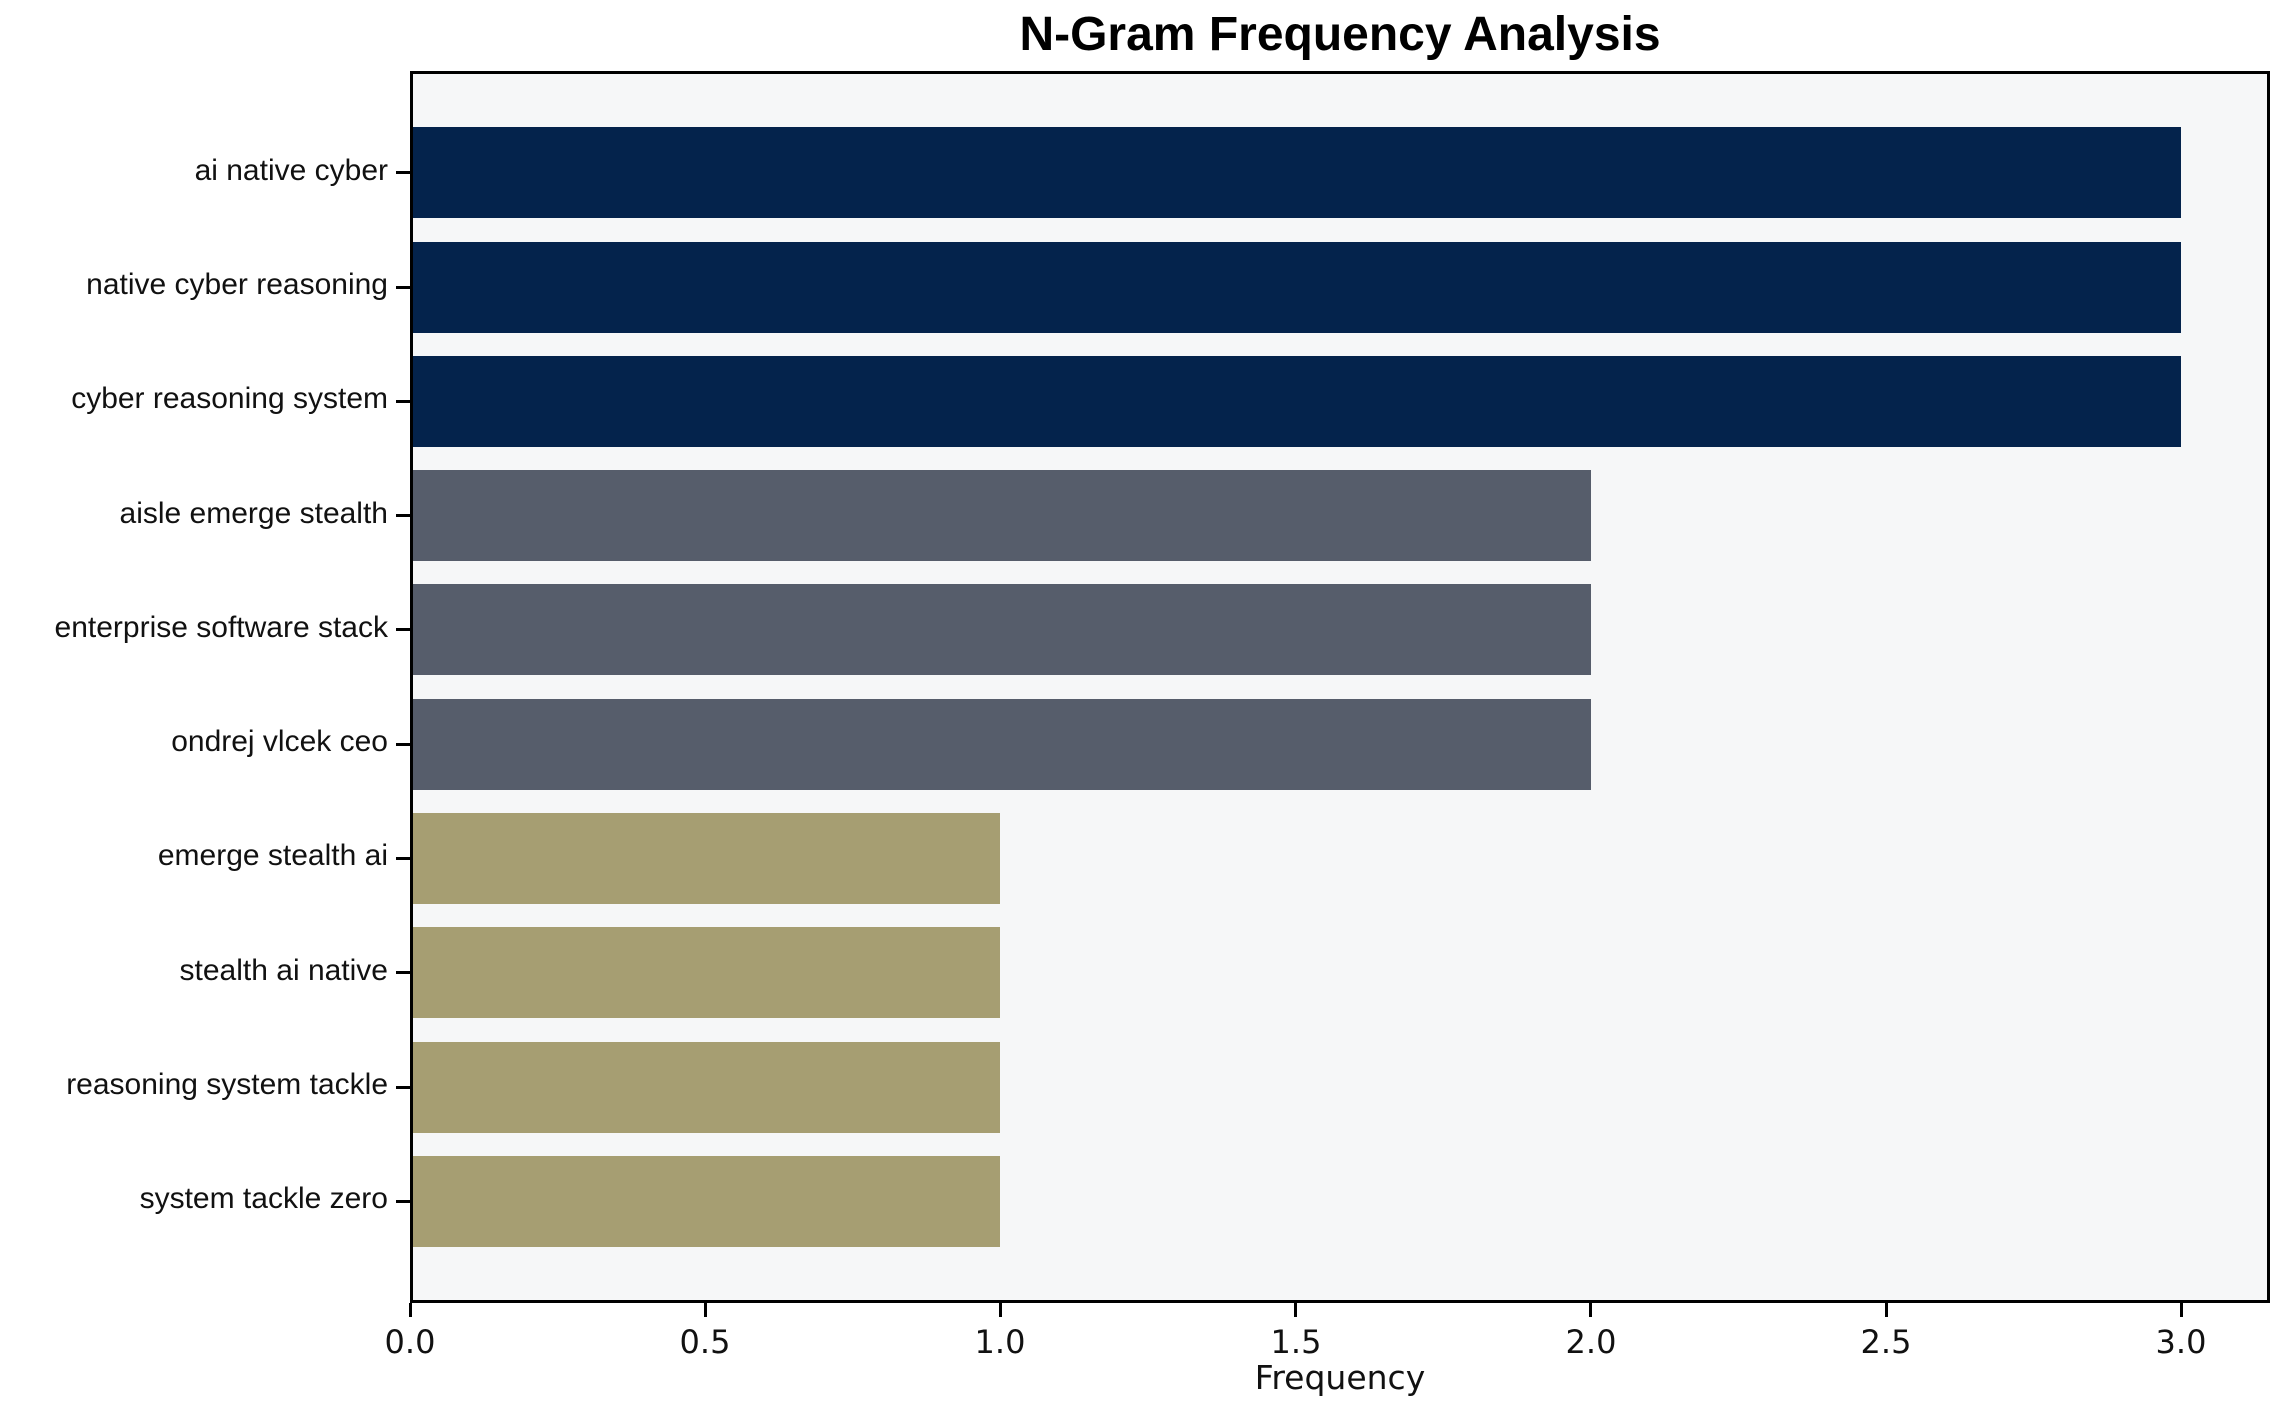  Describe the element at coordinates (237, 284) in the screenshot. I see `y-tick-label: native cyber reasoning` at that location.